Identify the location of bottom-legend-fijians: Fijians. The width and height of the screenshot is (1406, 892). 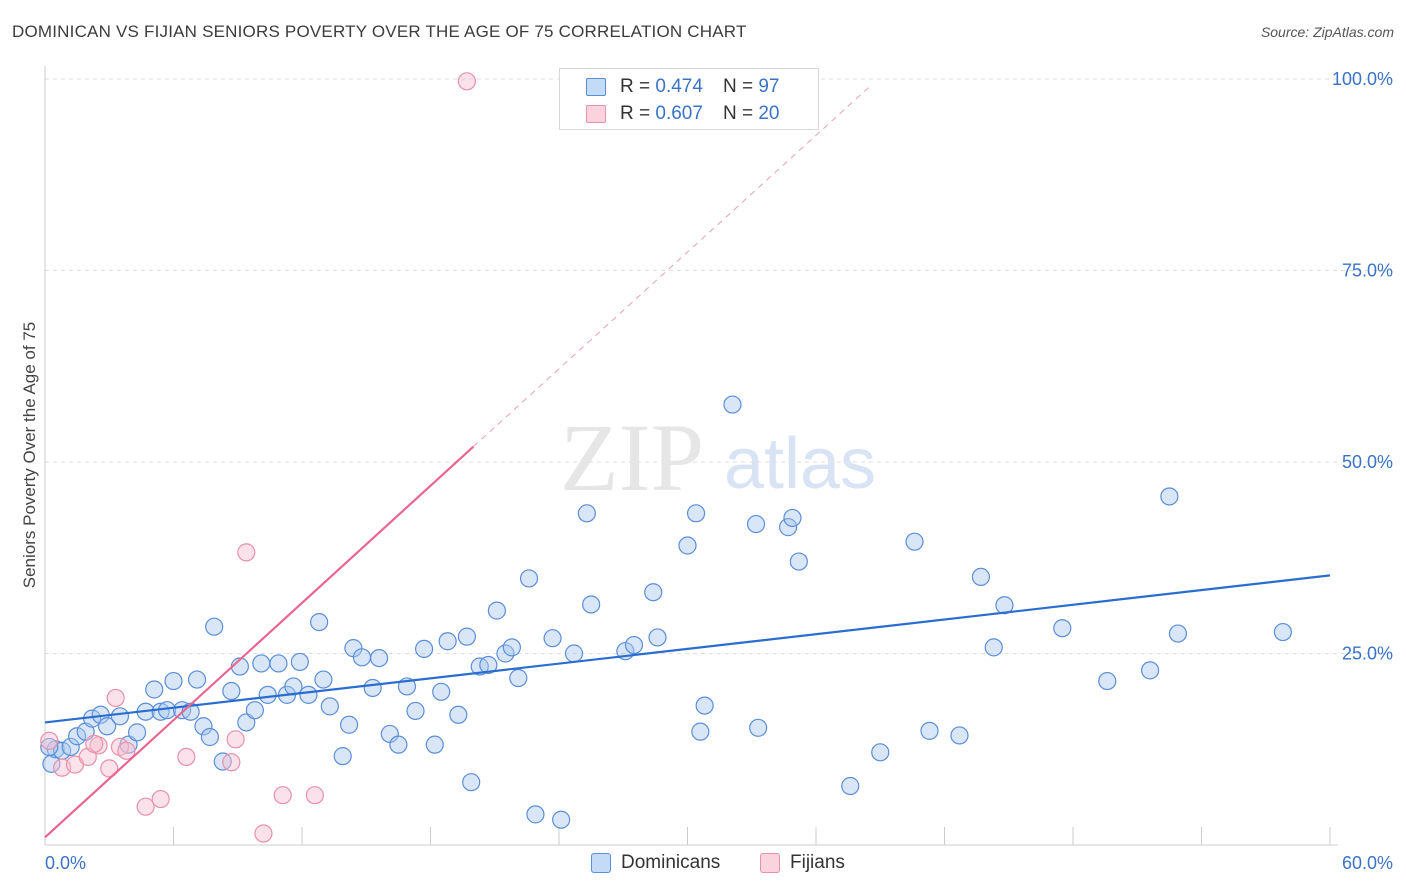
(802, 863).